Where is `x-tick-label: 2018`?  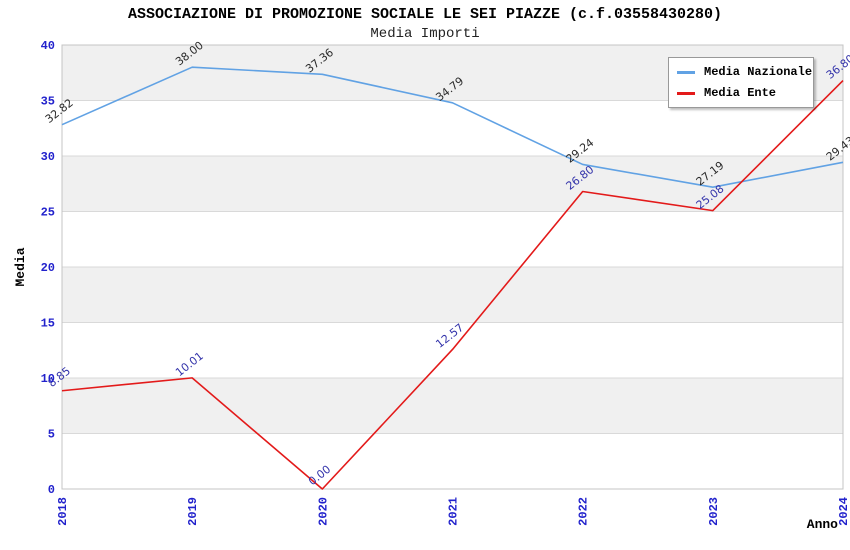
x-tick-label: 2018 is located at coordinates (63, 511).